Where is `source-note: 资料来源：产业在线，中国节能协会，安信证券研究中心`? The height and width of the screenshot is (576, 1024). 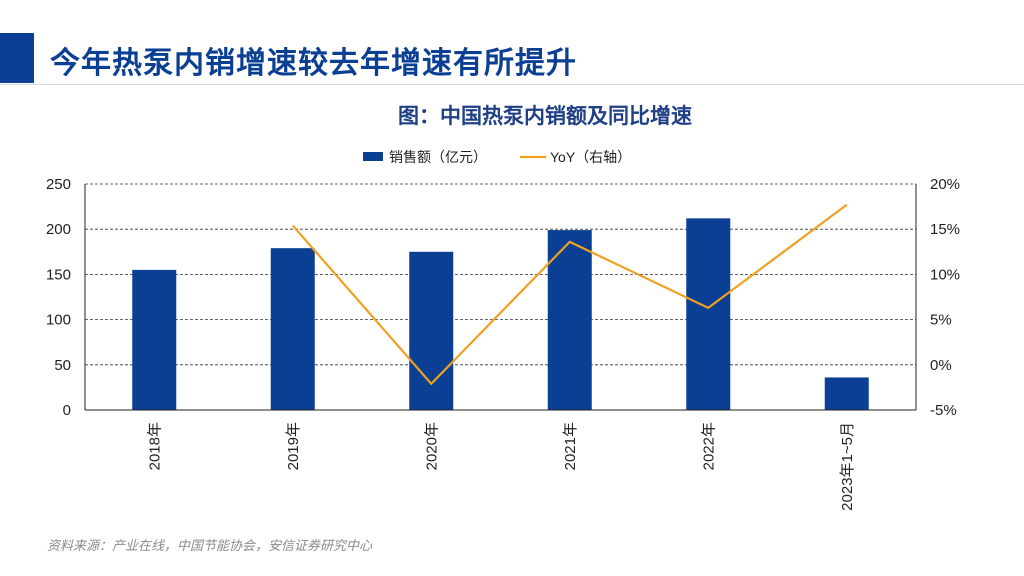 source-note: 资料来源：产业在线，中国节能协会，安信证券研究中心 is located at coordinates (210, 546).